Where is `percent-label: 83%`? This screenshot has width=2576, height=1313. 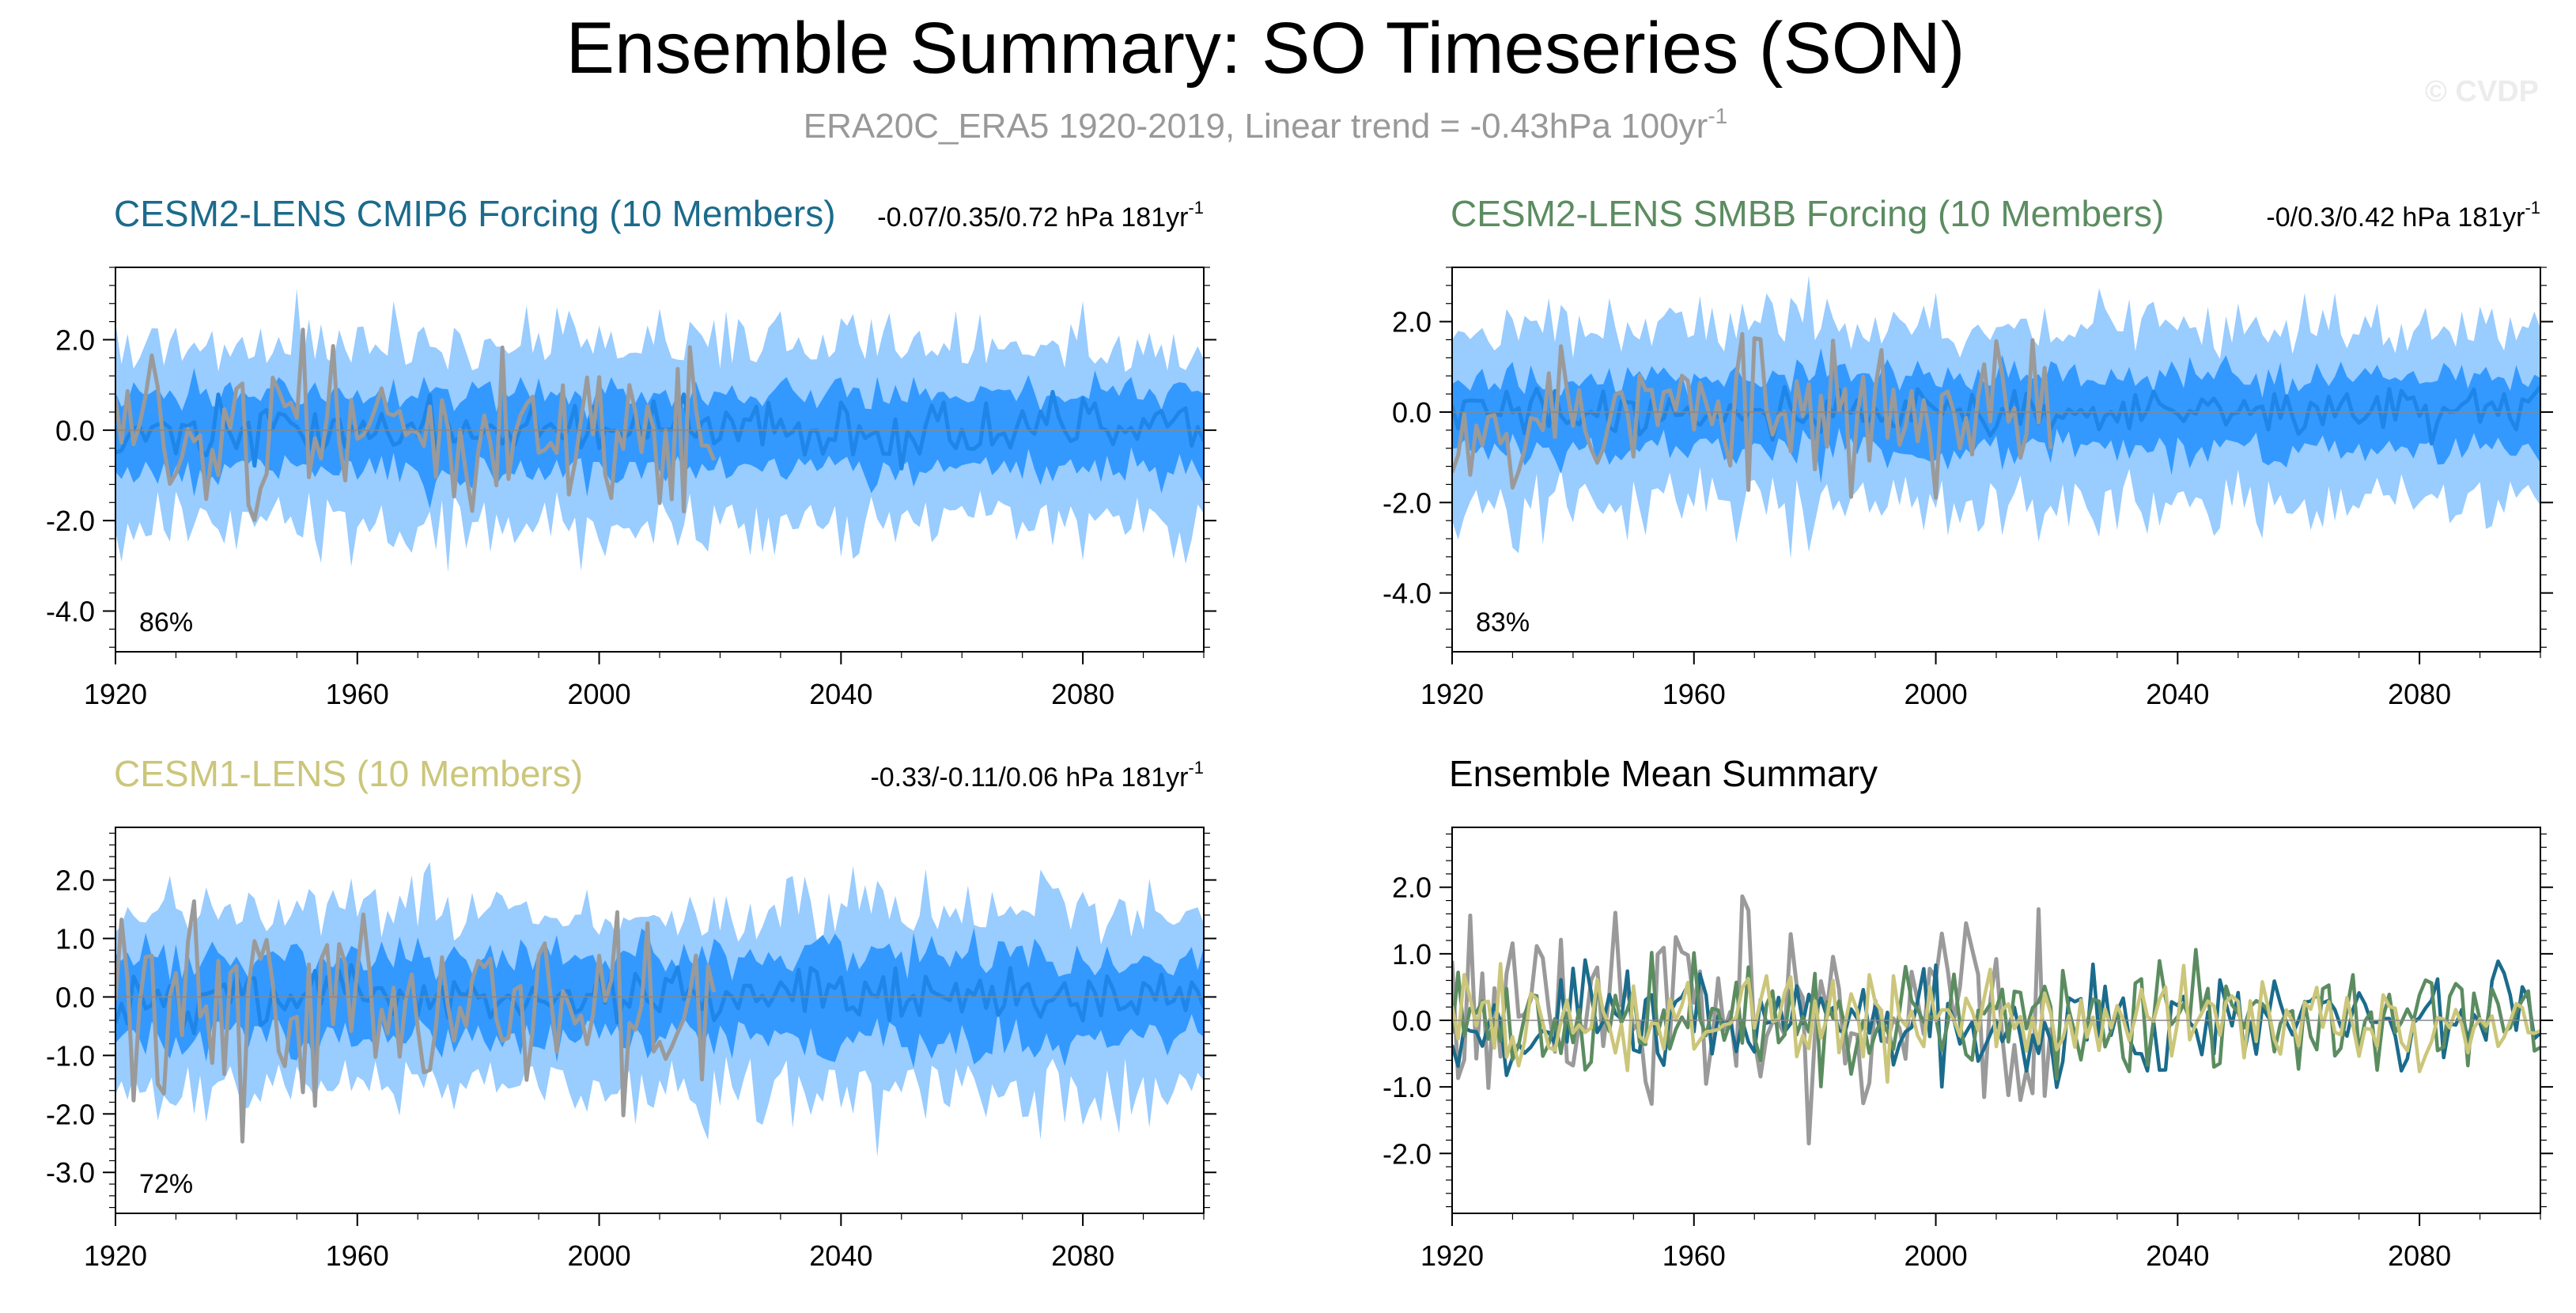 percent-label: 83% is located at coordinates (1503, 622).